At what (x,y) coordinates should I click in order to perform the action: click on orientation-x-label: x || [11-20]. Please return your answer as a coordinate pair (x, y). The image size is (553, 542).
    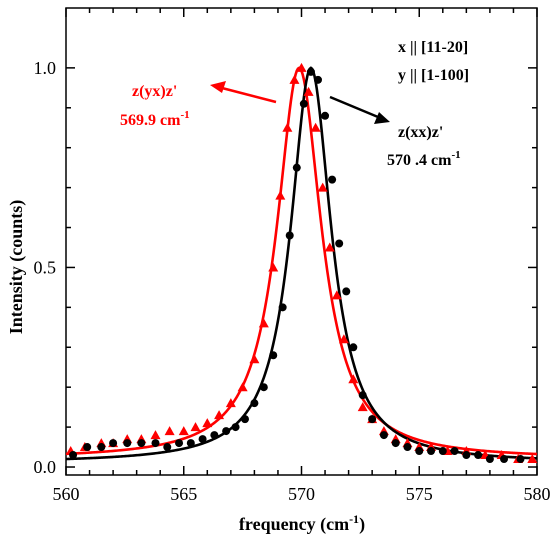
    Looking at the image, I should click on (433, 47).